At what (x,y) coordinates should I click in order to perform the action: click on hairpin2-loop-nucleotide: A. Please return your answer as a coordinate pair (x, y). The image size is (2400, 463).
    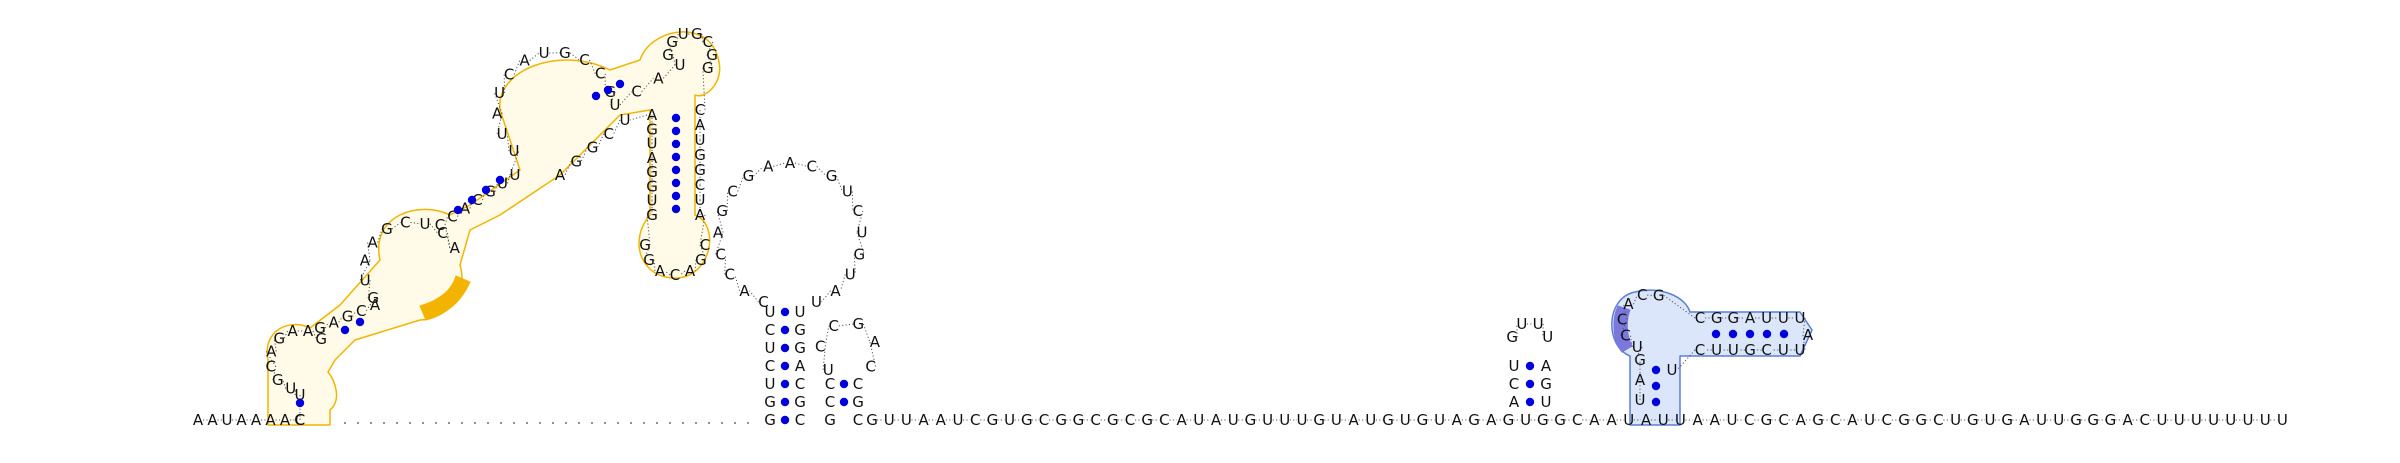
    Looking at the image, I should click on (835, 291).